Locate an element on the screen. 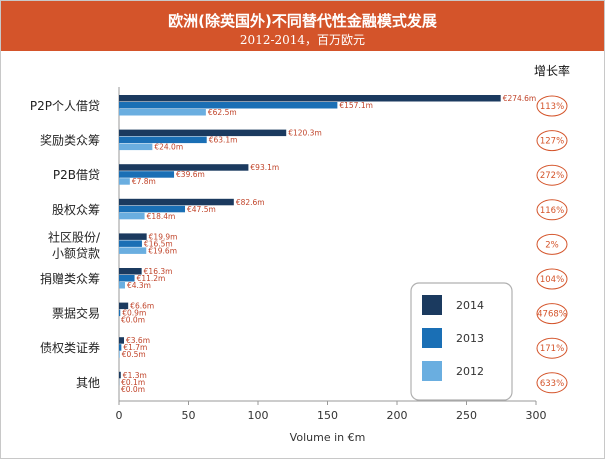  category-label: 股权众筹 is located at coordinates (76, 210).